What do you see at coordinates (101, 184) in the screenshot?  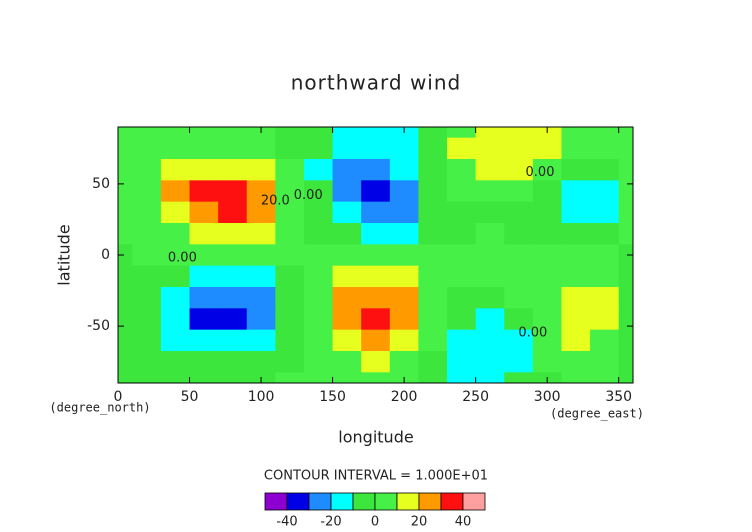 I see `y-tick-label: 50` at bounding box center [101, 184].